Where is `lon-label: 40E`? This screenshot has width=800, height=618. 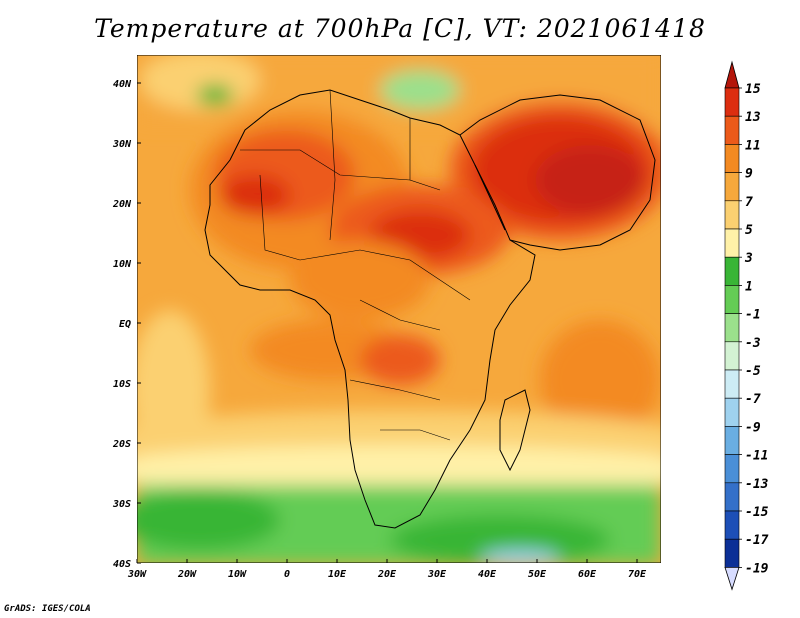 lon-label: 40E is located at coordinates (487, 574).